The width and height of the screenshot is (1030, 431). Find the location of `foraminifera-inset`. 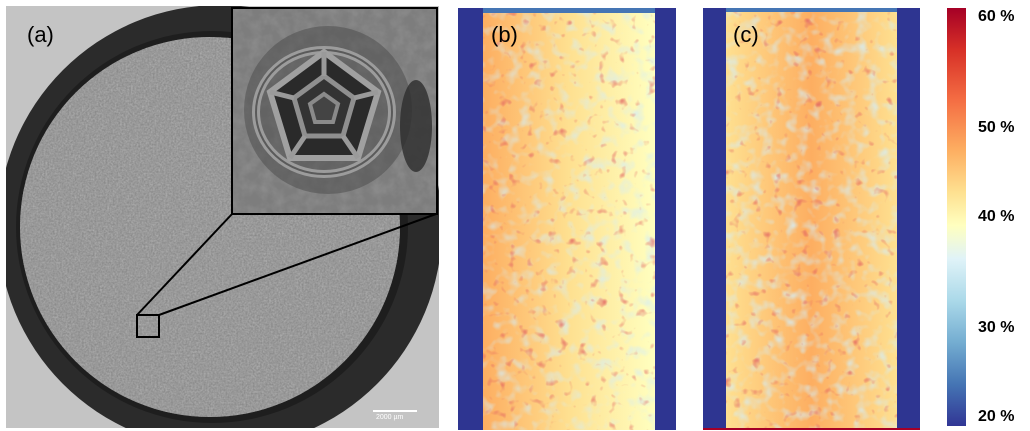

foraminifera-inset is located at coordinates (334, 111).